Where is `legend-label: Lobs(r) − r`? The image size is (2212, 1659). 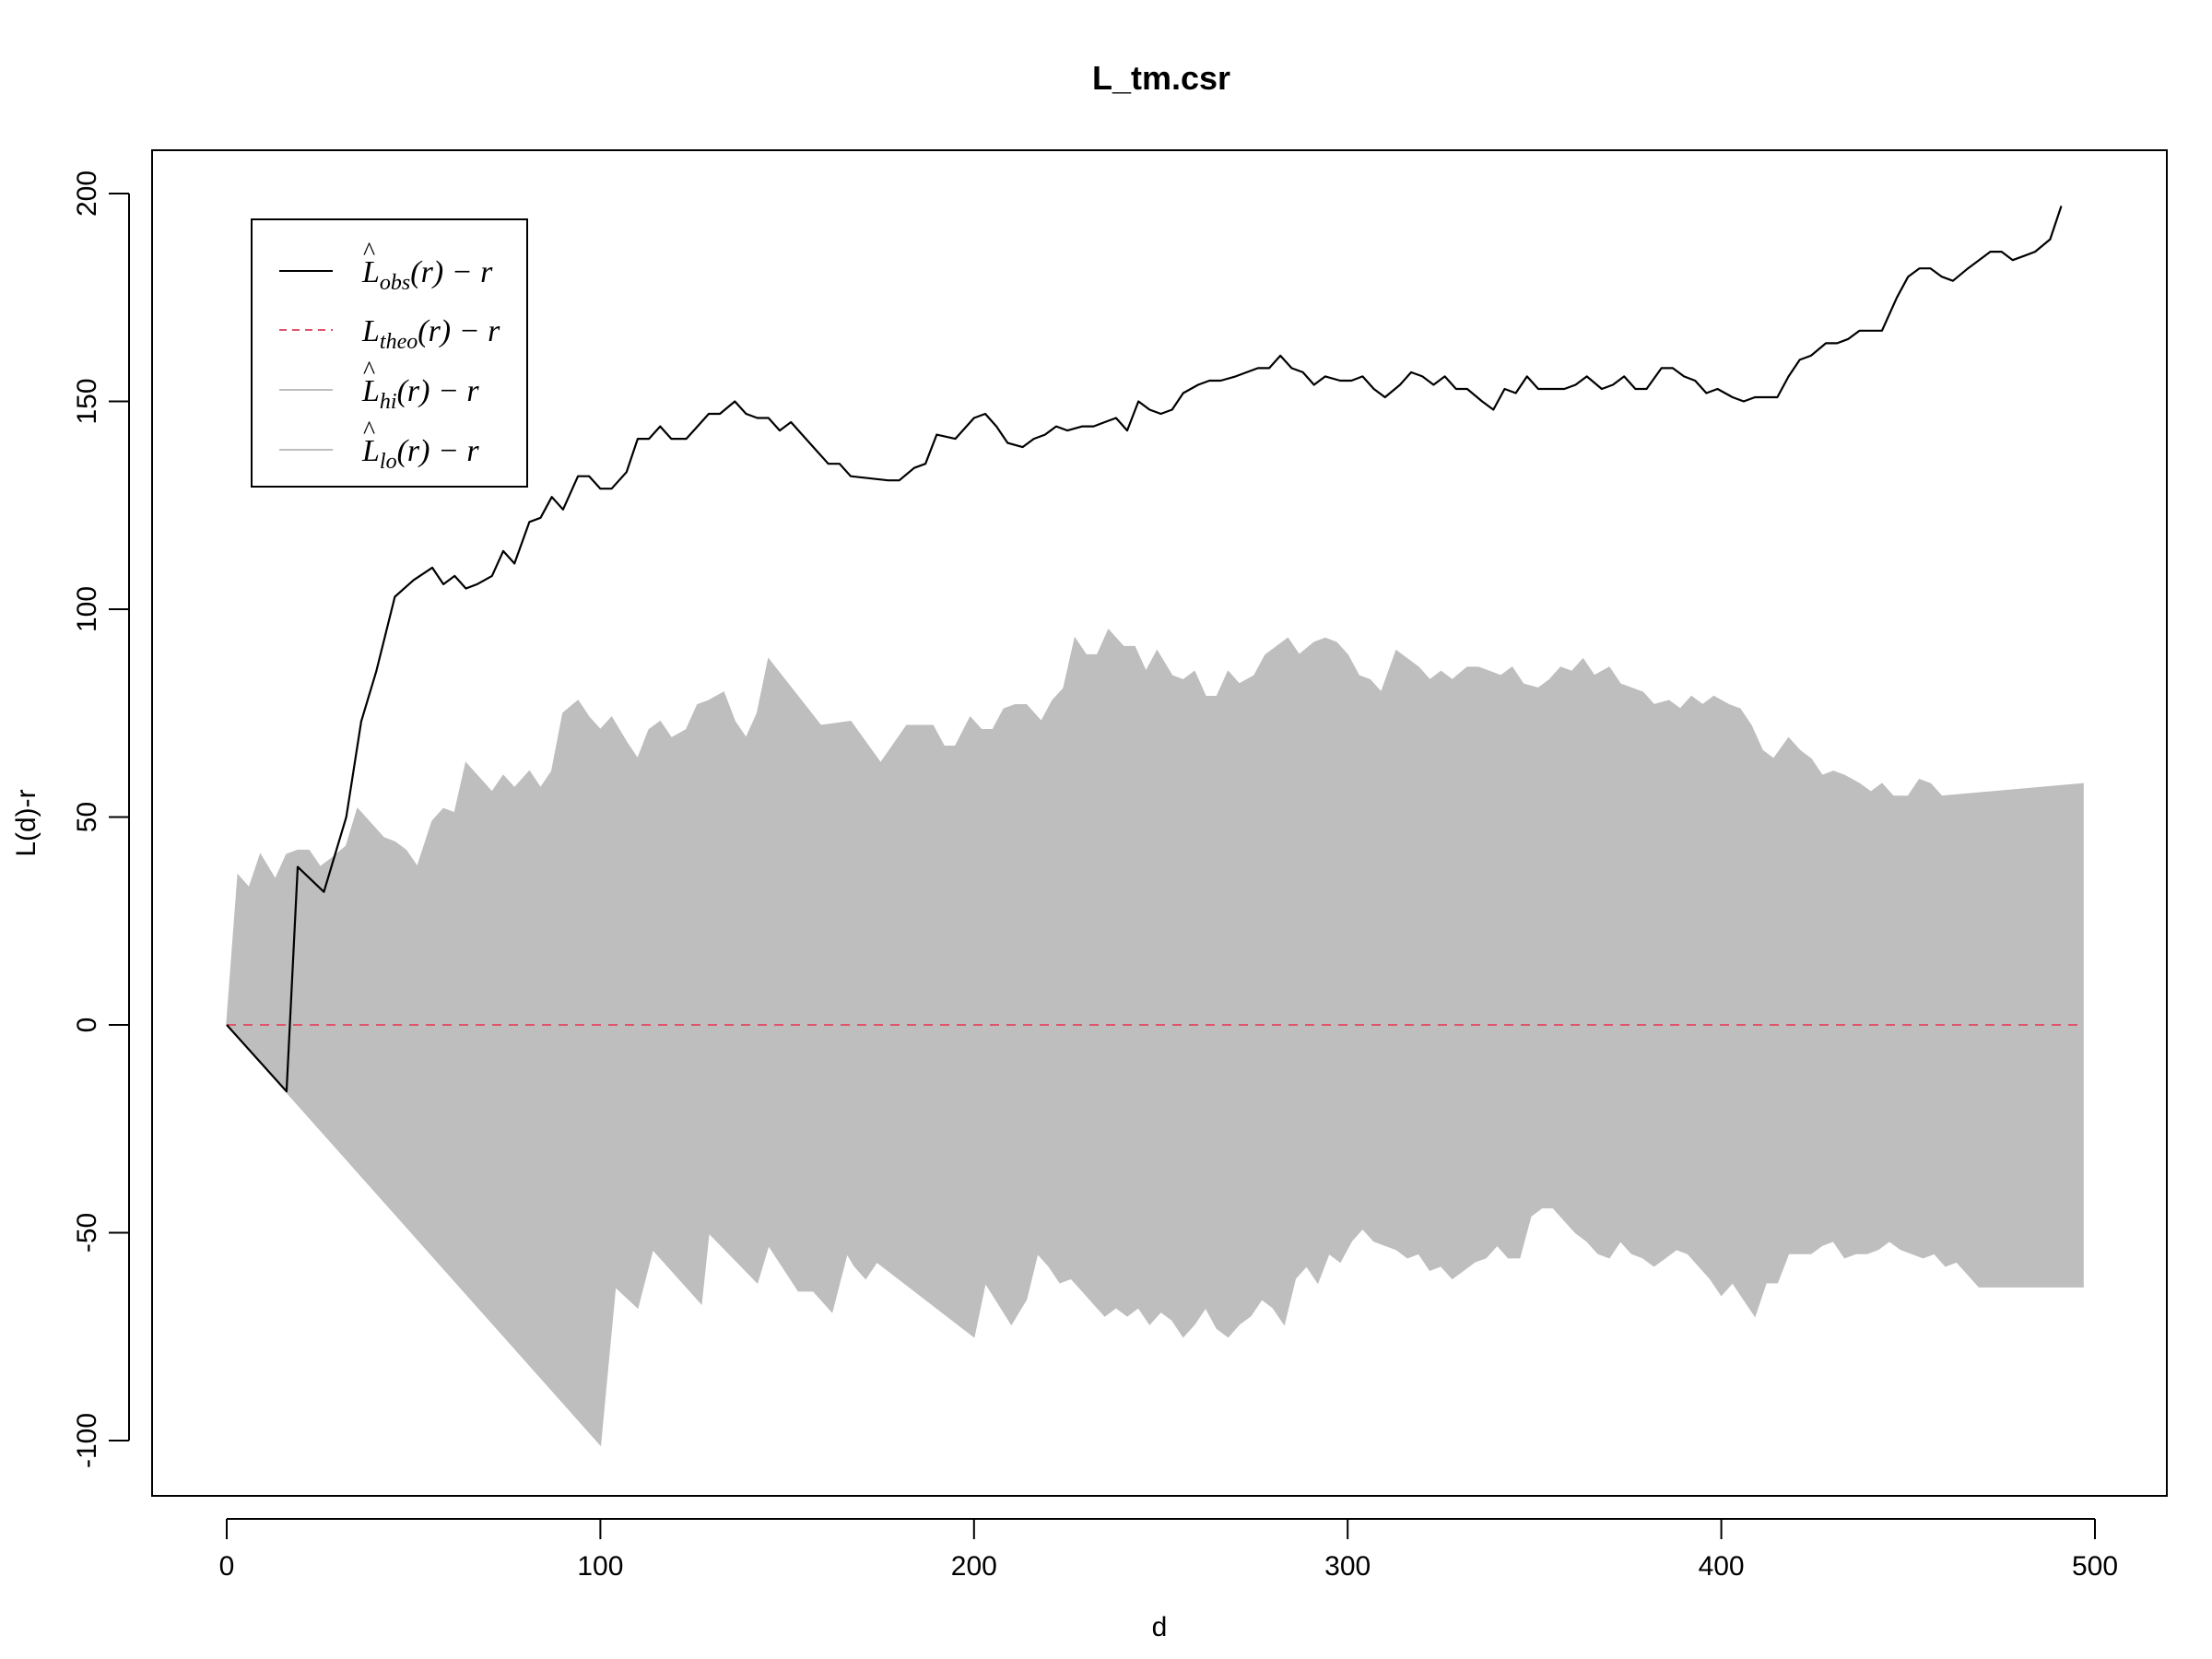
legend-label: Lobs(r) − r is located at coordinates (427, 275).